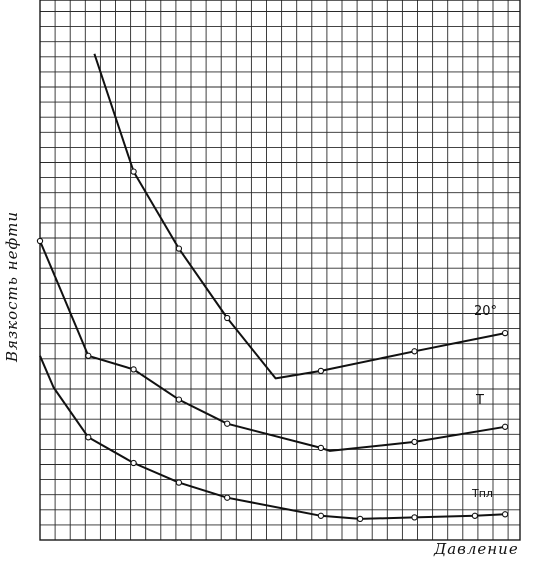 Image resolution: width=545 pixels, height=561 pixels. I want to click on series-label-Tpl: Тпл, so click(482, 493).